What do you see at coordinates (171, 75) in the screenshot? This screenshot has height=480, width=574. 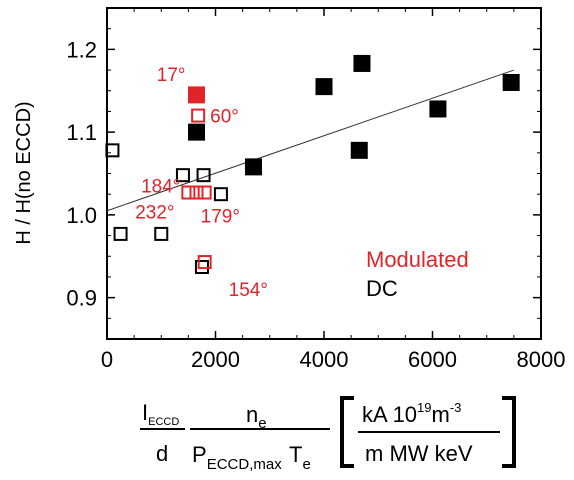 I see `angle-annotation: 17°` at bounding box center [171, 75].